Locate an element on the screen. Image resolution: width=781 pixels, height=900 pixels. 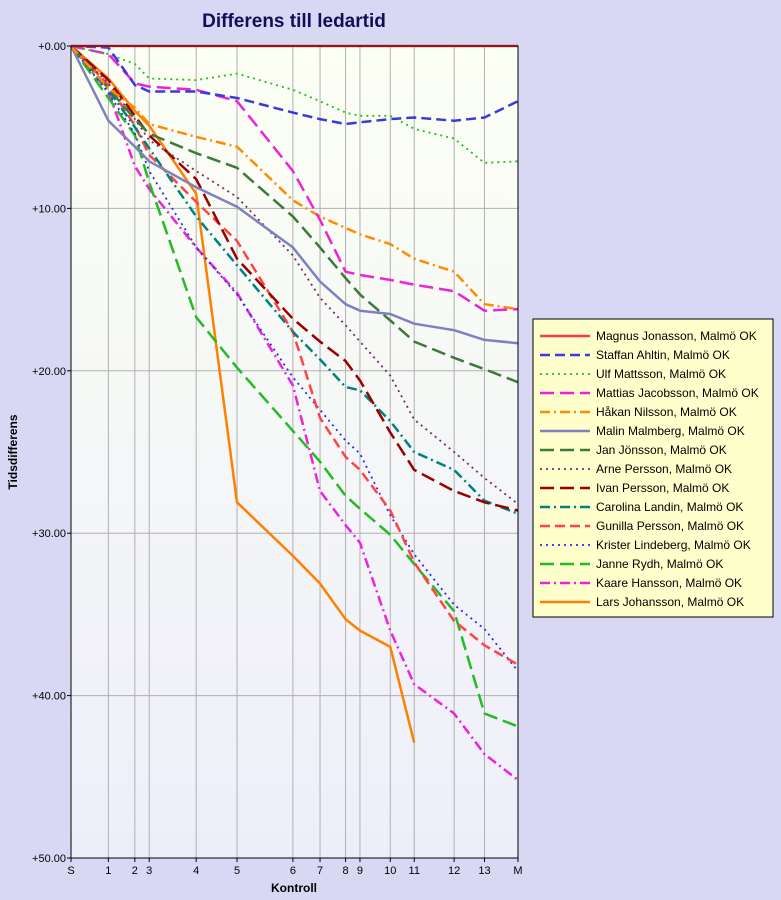
legend-label: Carolina Landin, Malmö OK is located at coordinates (669, 507).